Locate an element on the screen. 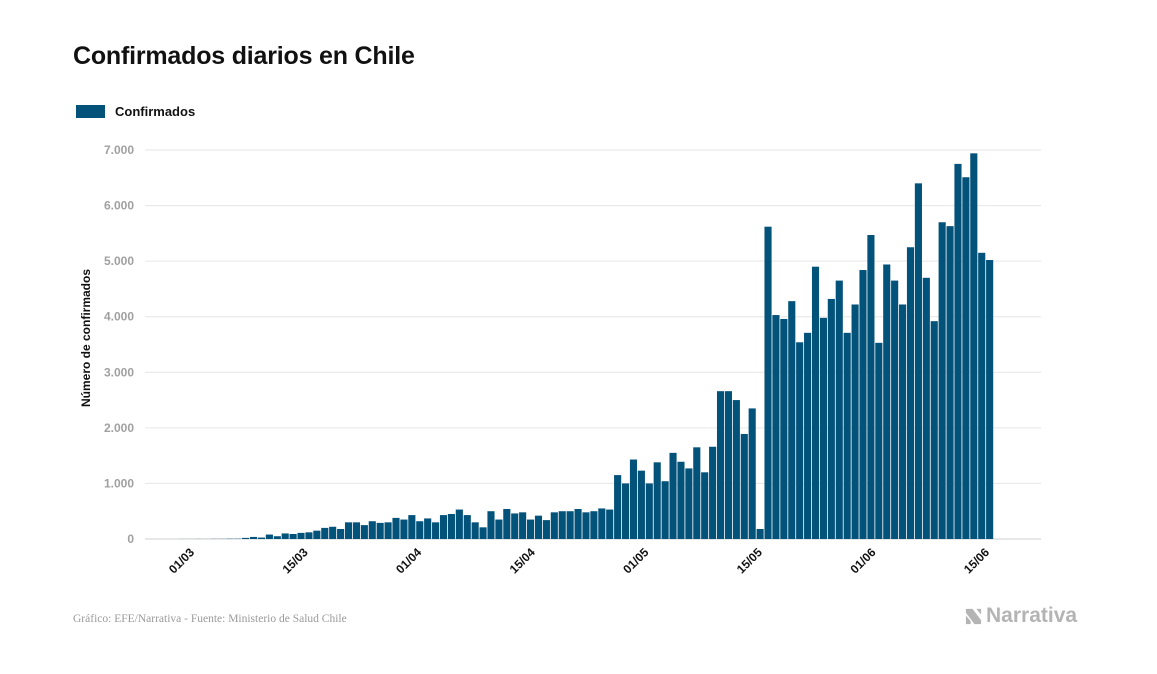 The image size is (1157, 674). narrativa-logo-icon is located at coordinates (973, 616).